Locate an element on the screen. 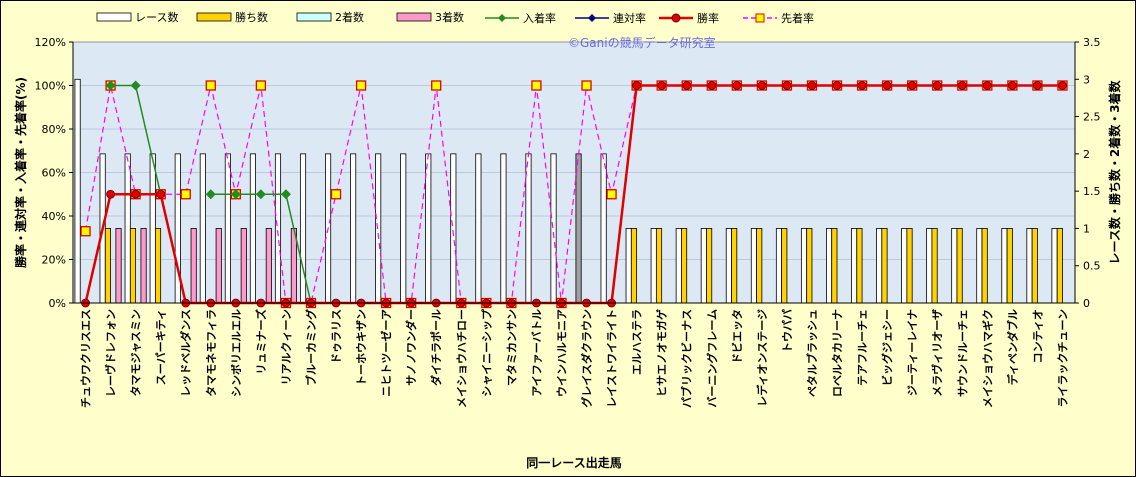 This screenshot has height=477, width=1136. y-right-tick-label: 1.5 is located at coordinates (1092, 191).